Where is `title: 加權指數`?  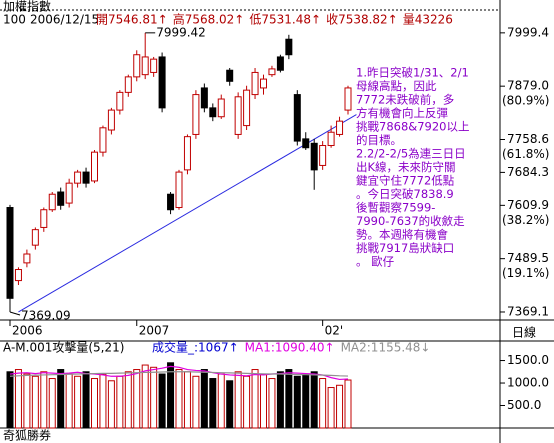 title: 加權指數 is located at coordinates (27, 7).